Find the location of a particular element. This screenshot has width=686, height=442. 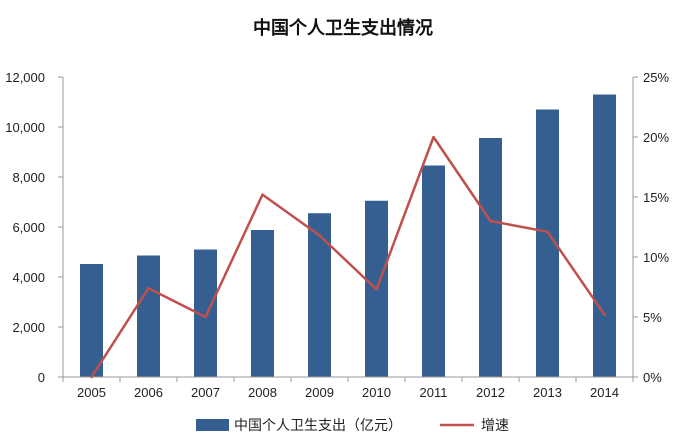

left-tick-label: 4,000 is located at coordinates (28, 277).